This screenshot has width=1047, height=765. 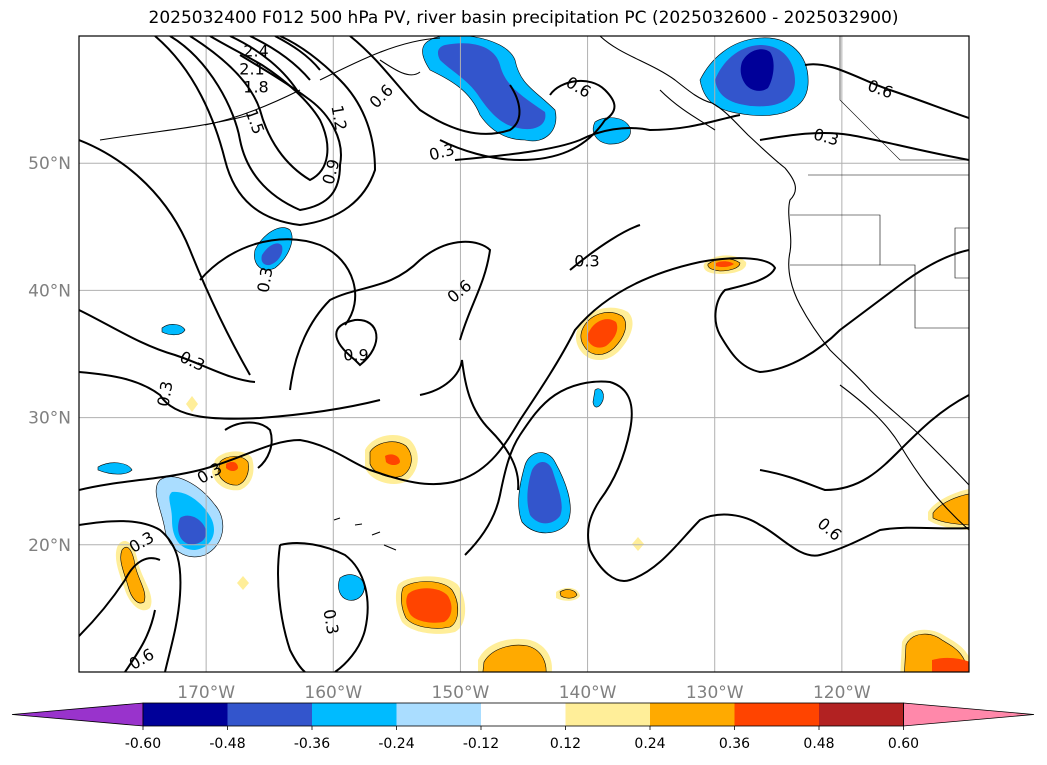 I want to click on lon-tick-label: 150°W, so click(x=461, y=693).